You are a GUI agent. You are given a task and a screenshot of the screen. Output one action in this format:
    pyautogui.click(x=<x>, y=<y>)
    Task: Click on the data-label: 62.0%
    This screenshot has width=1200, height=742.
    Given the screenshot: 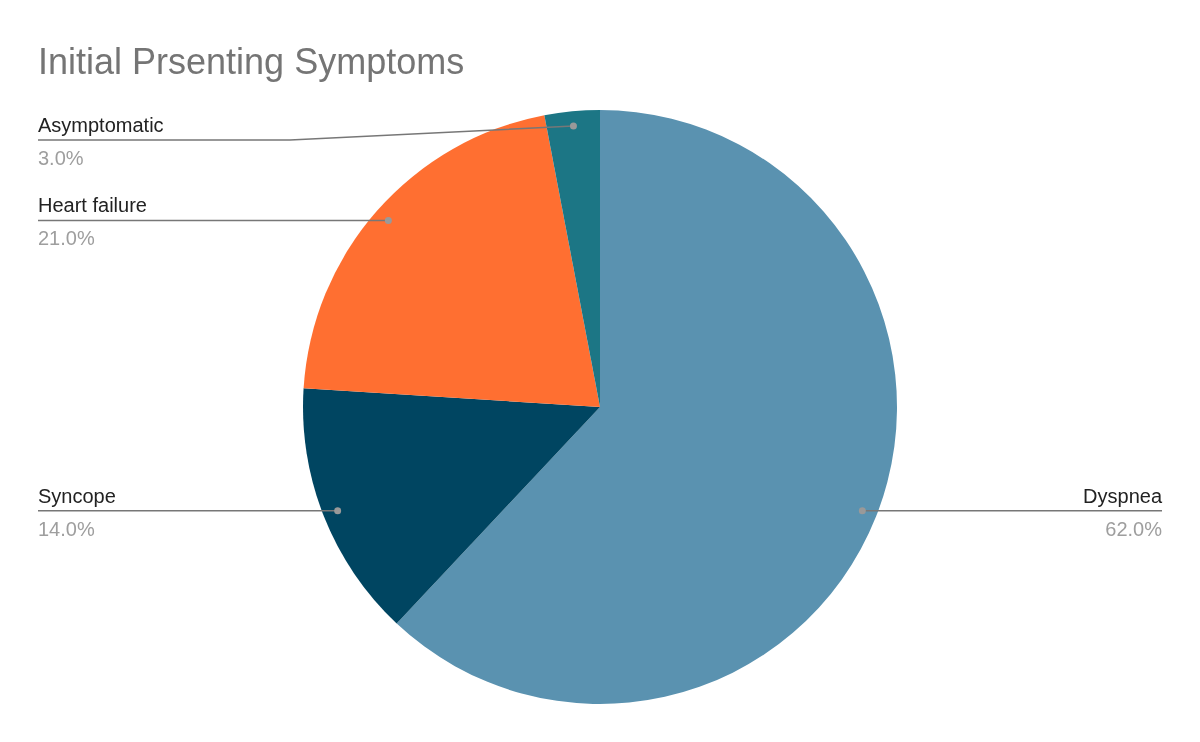 What is the action you would take?
    pyautogui.click(x=1134, y=528)
    